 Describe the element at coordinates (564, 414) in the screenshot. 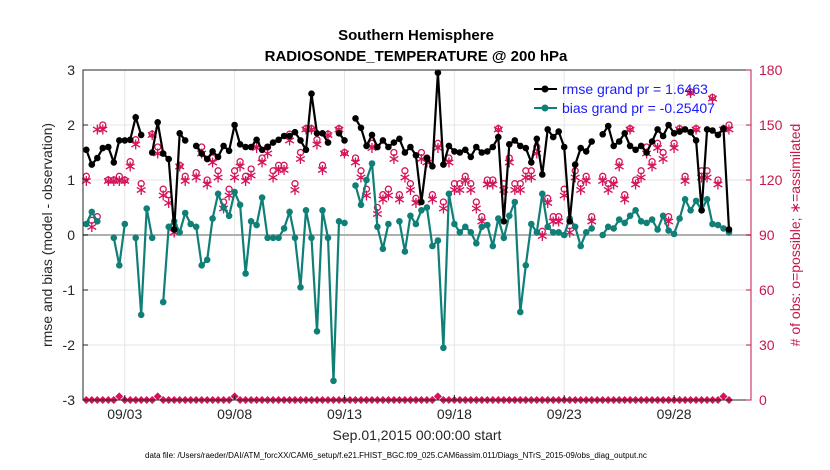

I see `x-tick-label: 09/23` at that location.